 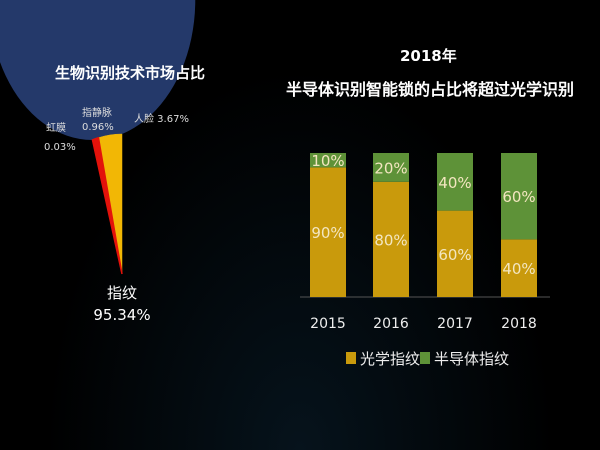 What do you see at coordinates (97, 112) in the screenshot?
I see `pie-label-vein: 指静脉` at bounding box center [97, 112].